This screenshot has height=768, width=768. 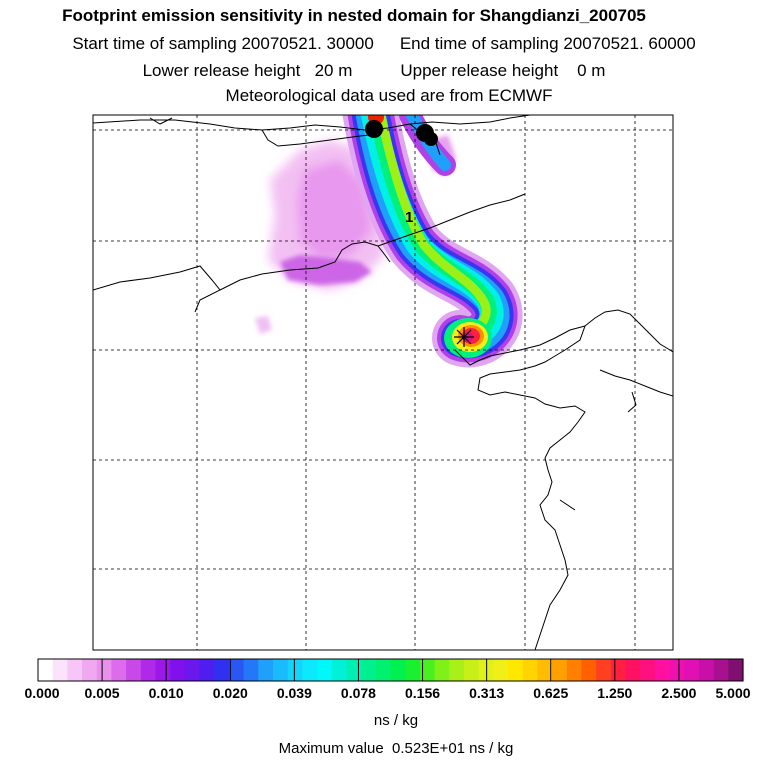 What do you see at coordinates (42, 693) in the screenshot?
I see `colorbar-tick-label: 0.000` at bounding box center [42, 693].